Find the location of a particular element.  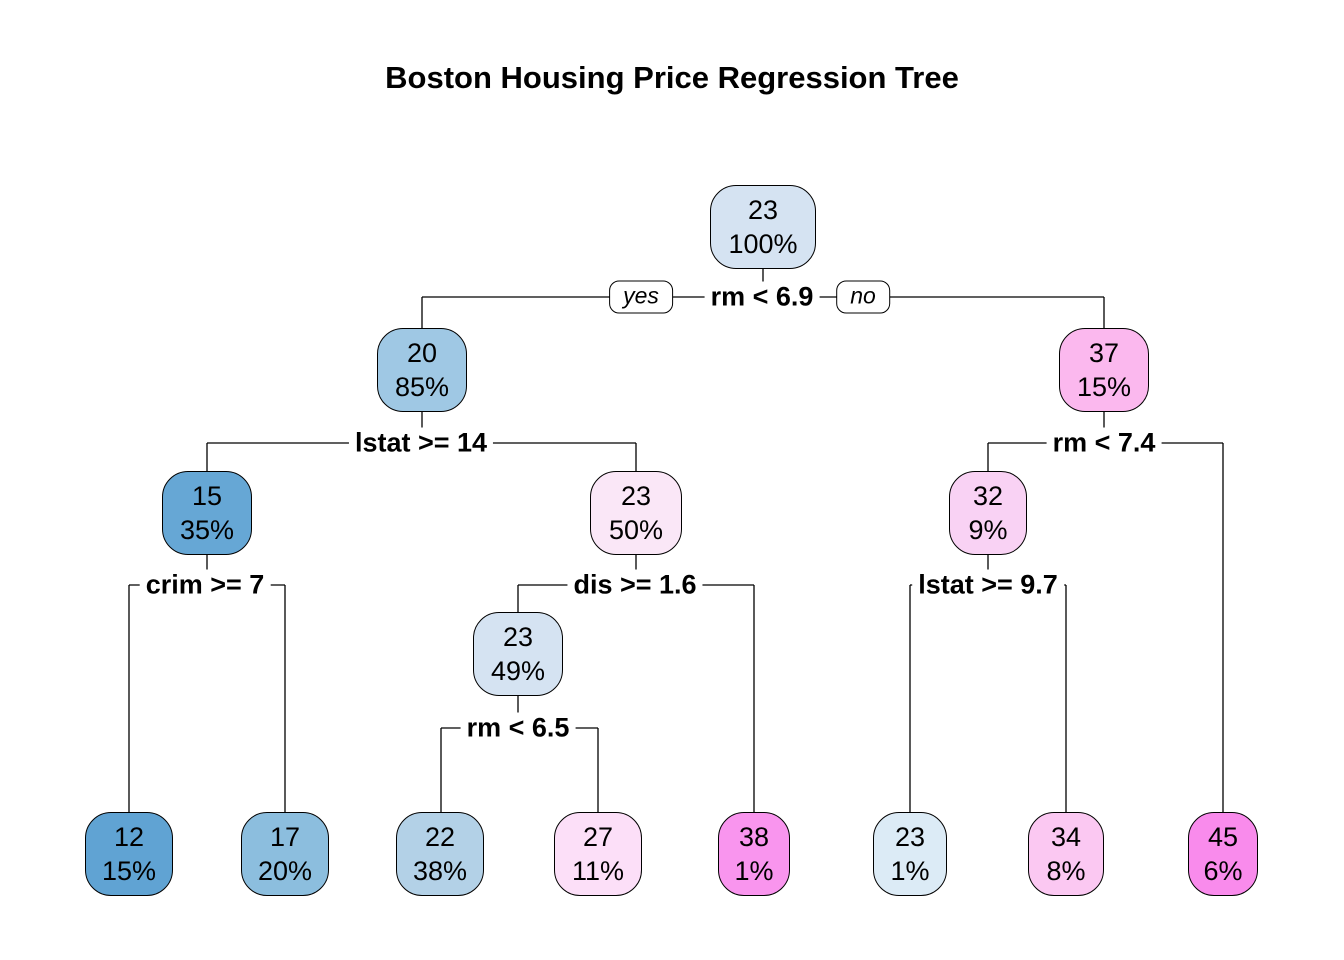

node-percent: 35% is located at coordinates (207, 530).